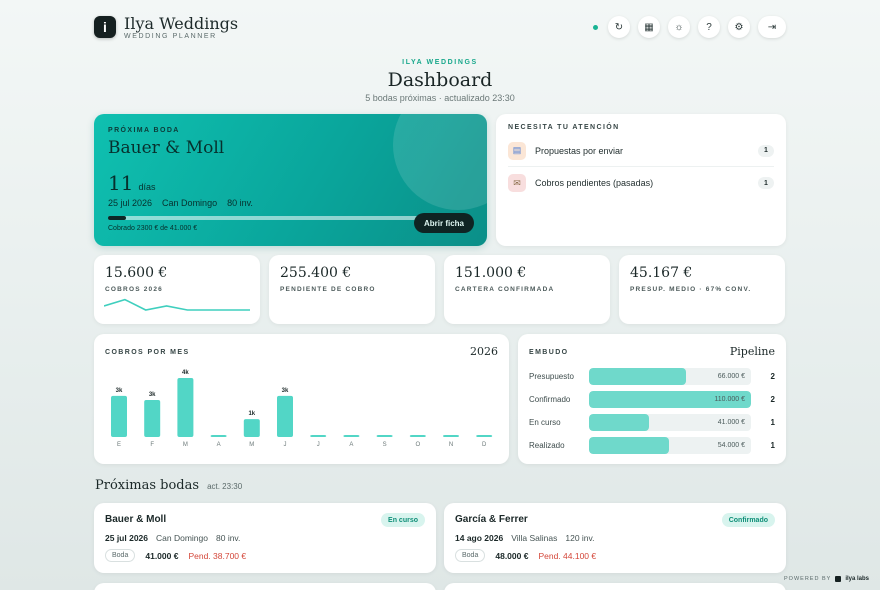  Describe the element at coordinates (166, 27) in the screenshot. I see `brand: i Ilya Weddings WEDDING PLANNER` at that location.